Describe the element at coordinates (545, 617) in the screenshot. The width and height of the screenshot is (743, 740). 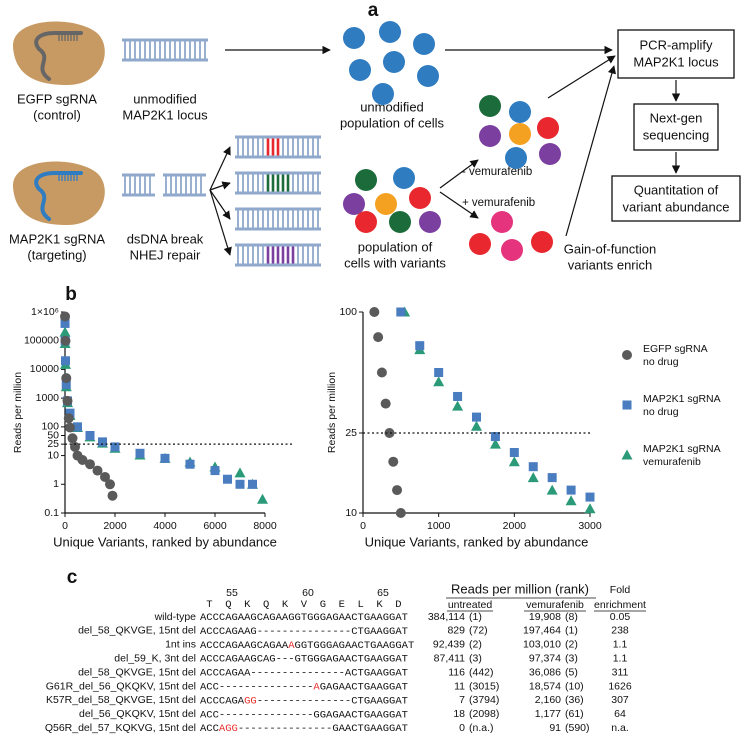
I see `vemurafenib-reads: 19,908` at that location.